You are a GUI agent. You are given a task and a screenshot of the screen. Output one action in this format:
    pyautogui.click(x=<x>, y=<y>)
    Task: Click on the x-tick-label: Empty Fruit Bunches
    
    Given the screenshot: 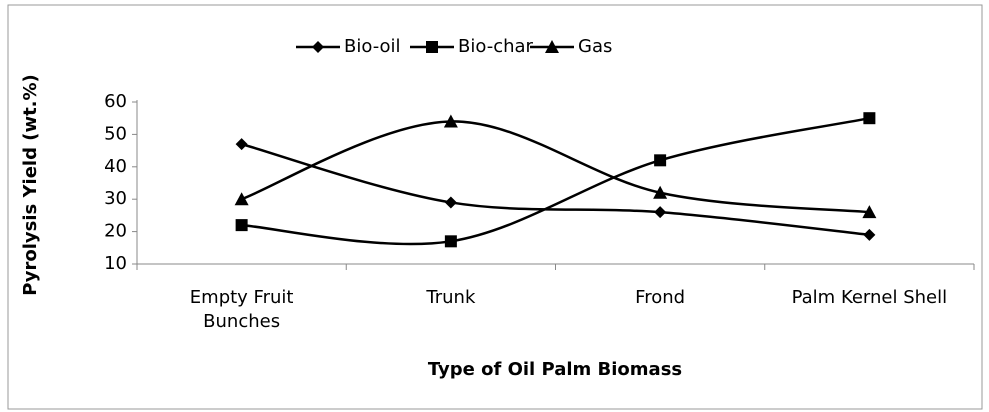 What is the action you would take?
    pyautogui.click(x=241, y=309)
    